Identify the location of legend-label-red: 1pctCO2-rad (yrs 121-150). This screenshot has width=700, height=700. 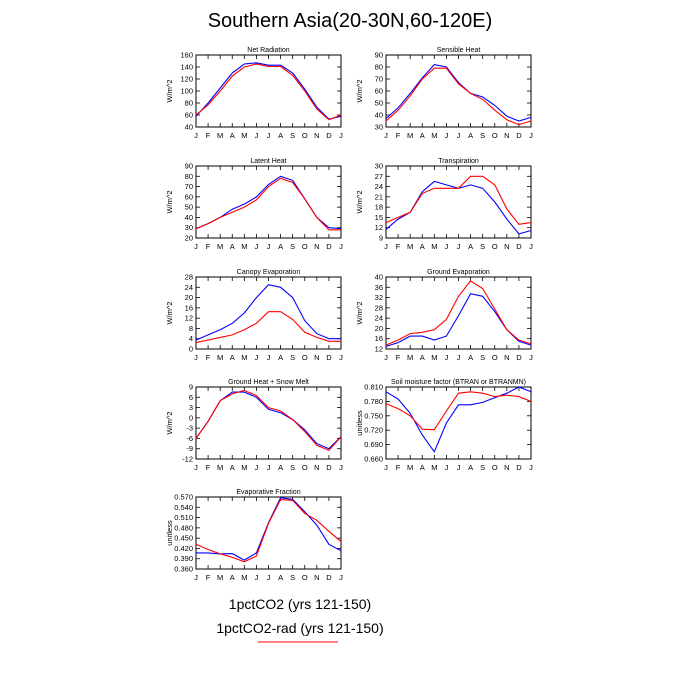
(300, 628).